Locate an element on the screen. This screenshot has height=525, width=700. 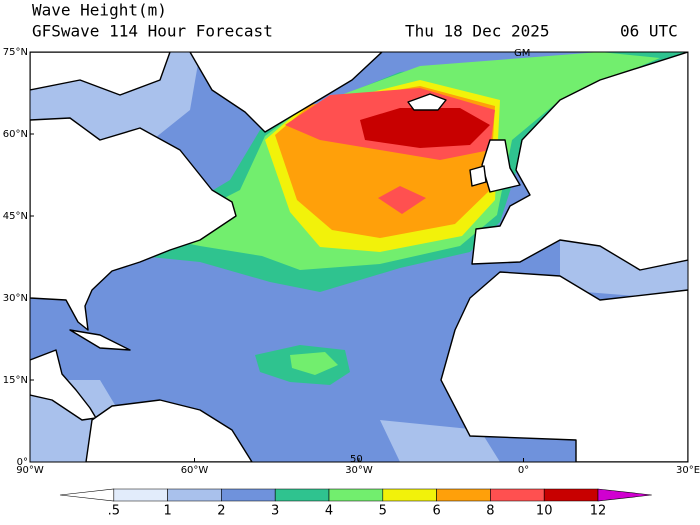
colorbar-label: 2 is located at coordinates (221, 511).